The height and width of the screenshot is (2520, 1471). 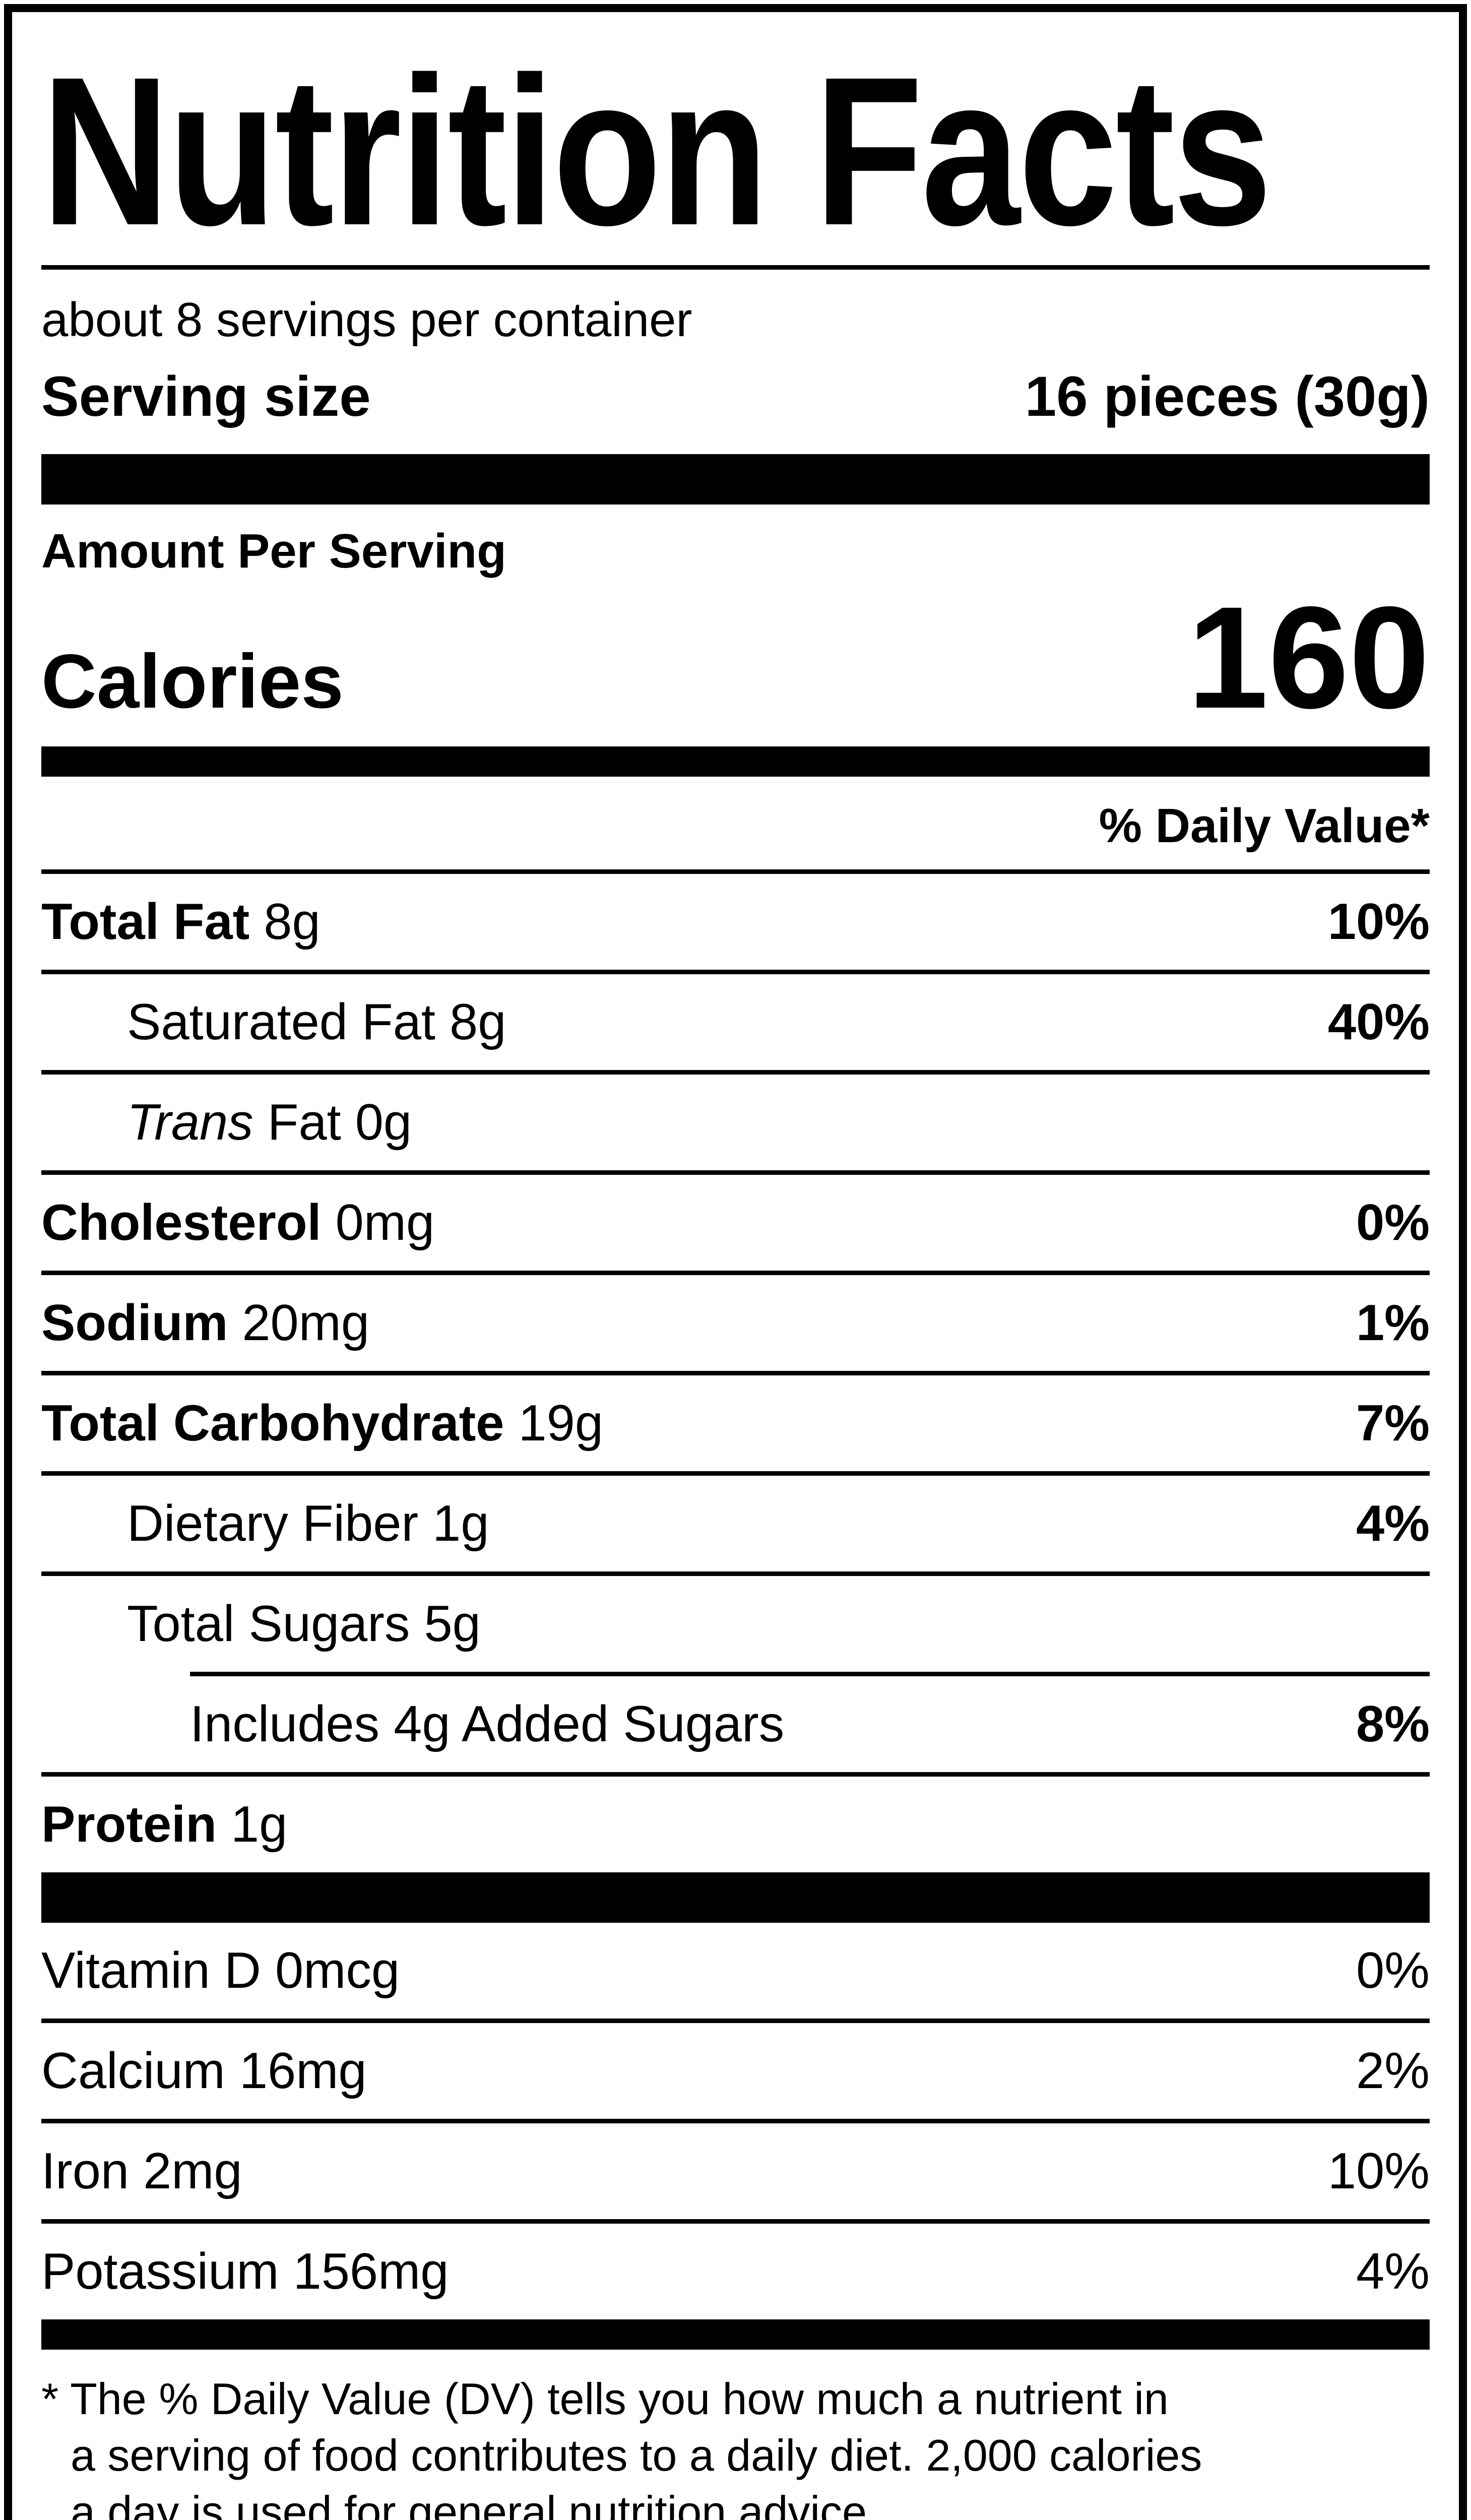 What do you see at coordinates (304, 1624) in the screenshot?
I see `nutrient-name: Total Sugars 5g` at bounding box center [304, 1624].